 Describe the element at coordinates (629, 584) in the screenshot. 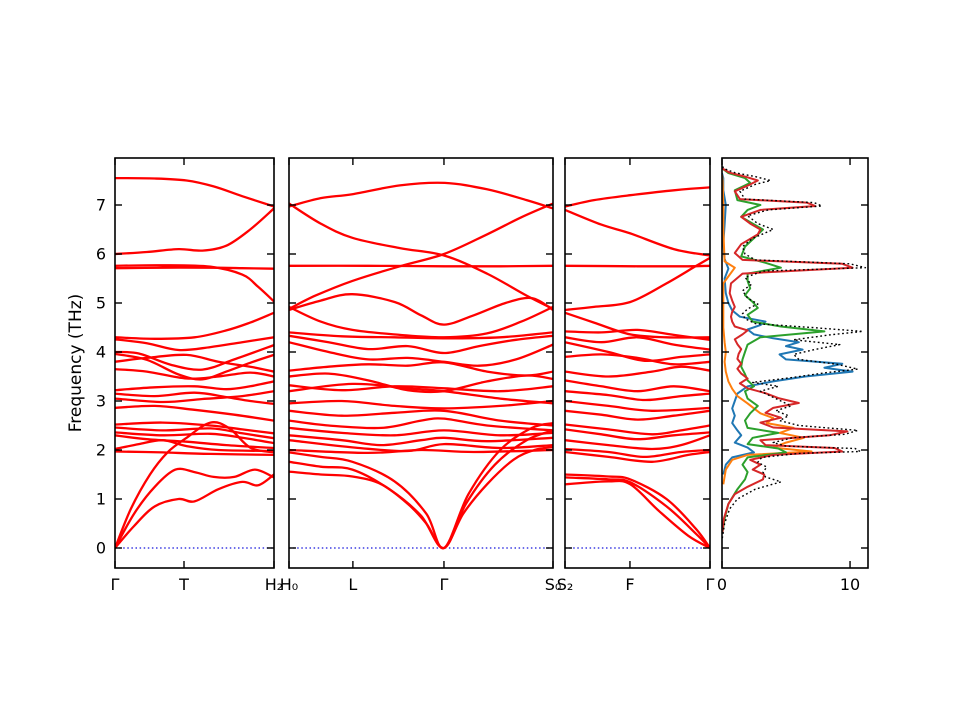

I see `x-tick-label: F` at that location.